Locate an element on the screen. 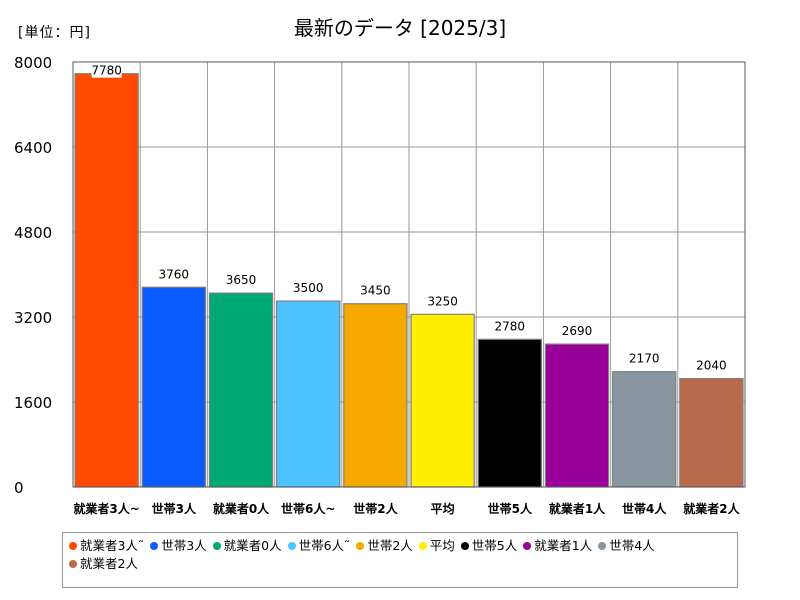 Image resolution: width=800 pixels, height=600 pixels. legend-label-0: 就業者3人˜ is located at coordinates (112, 545).